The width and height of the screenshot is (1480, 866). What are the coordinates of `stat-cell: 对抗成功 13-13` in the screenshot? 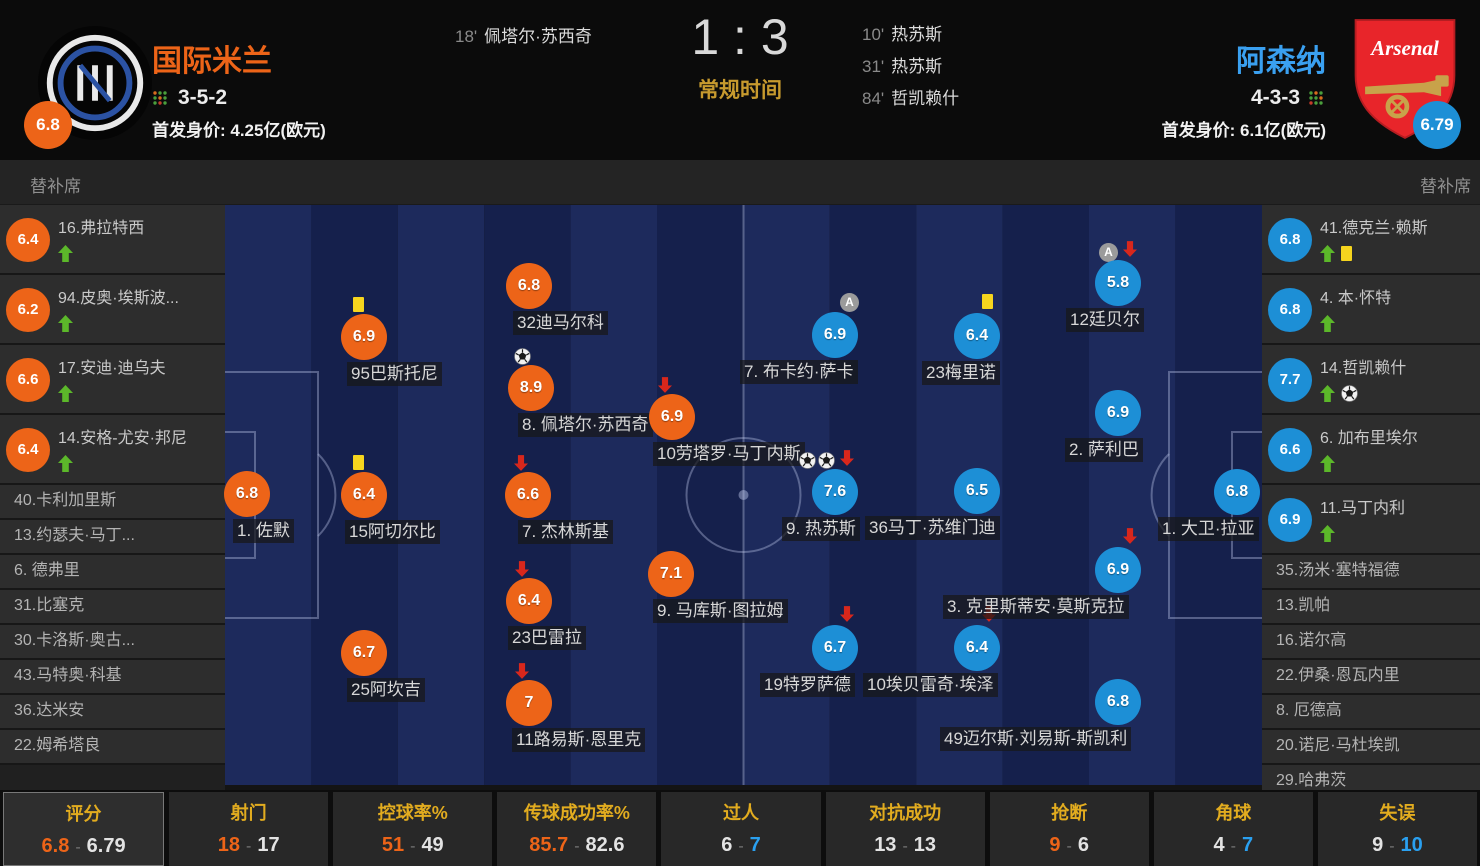 It's located at (905, 829).